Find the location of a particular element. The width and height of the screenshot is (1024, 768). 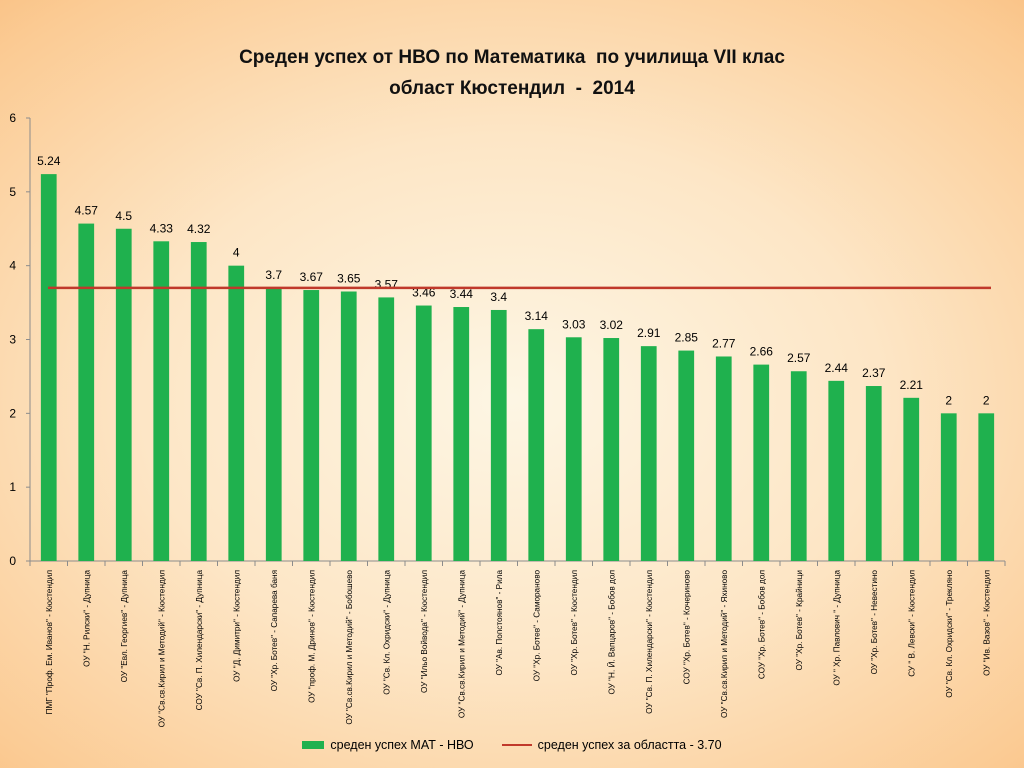

x-category-label: ОУ "Н. Й. Вапцаров" - Бобов дол is located at coordinates (610, 632).